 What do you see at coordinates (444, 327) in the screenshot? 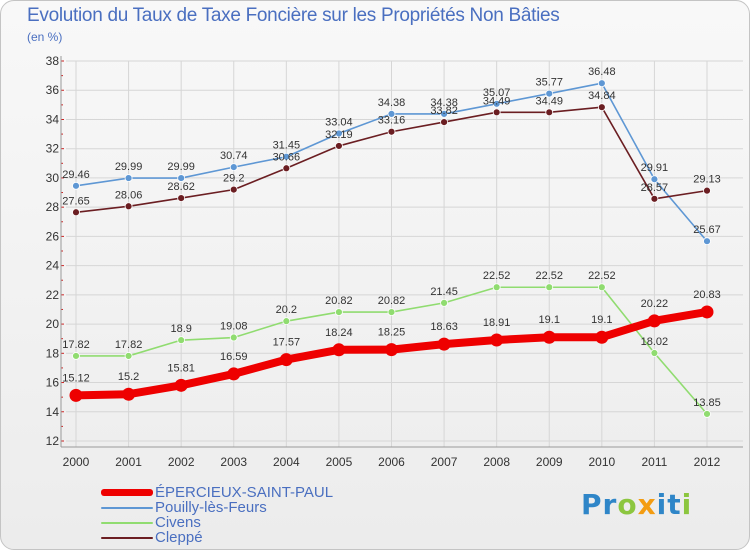
I see `data-label: 18.63` at bounding box center [444, 327].